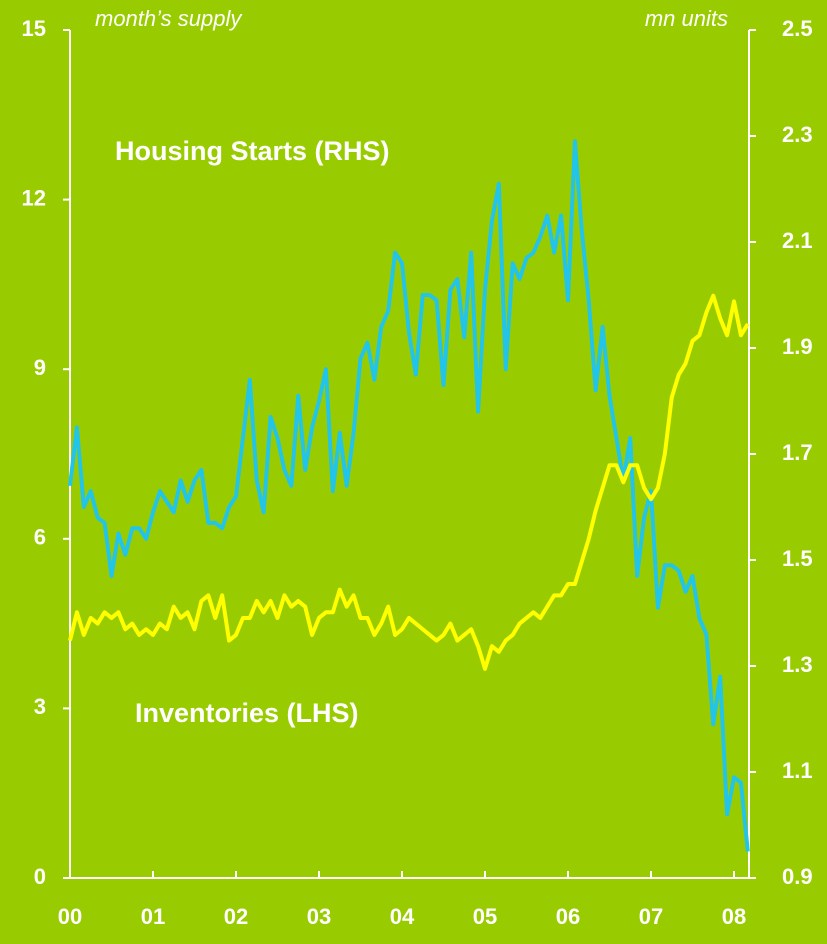 The height and width of the screenshot is (944, 827). What do you see at coordinates (797, 28) in the screenshot?
I see `y2-tick-label: 2.5` at bounding box center [797, 28].